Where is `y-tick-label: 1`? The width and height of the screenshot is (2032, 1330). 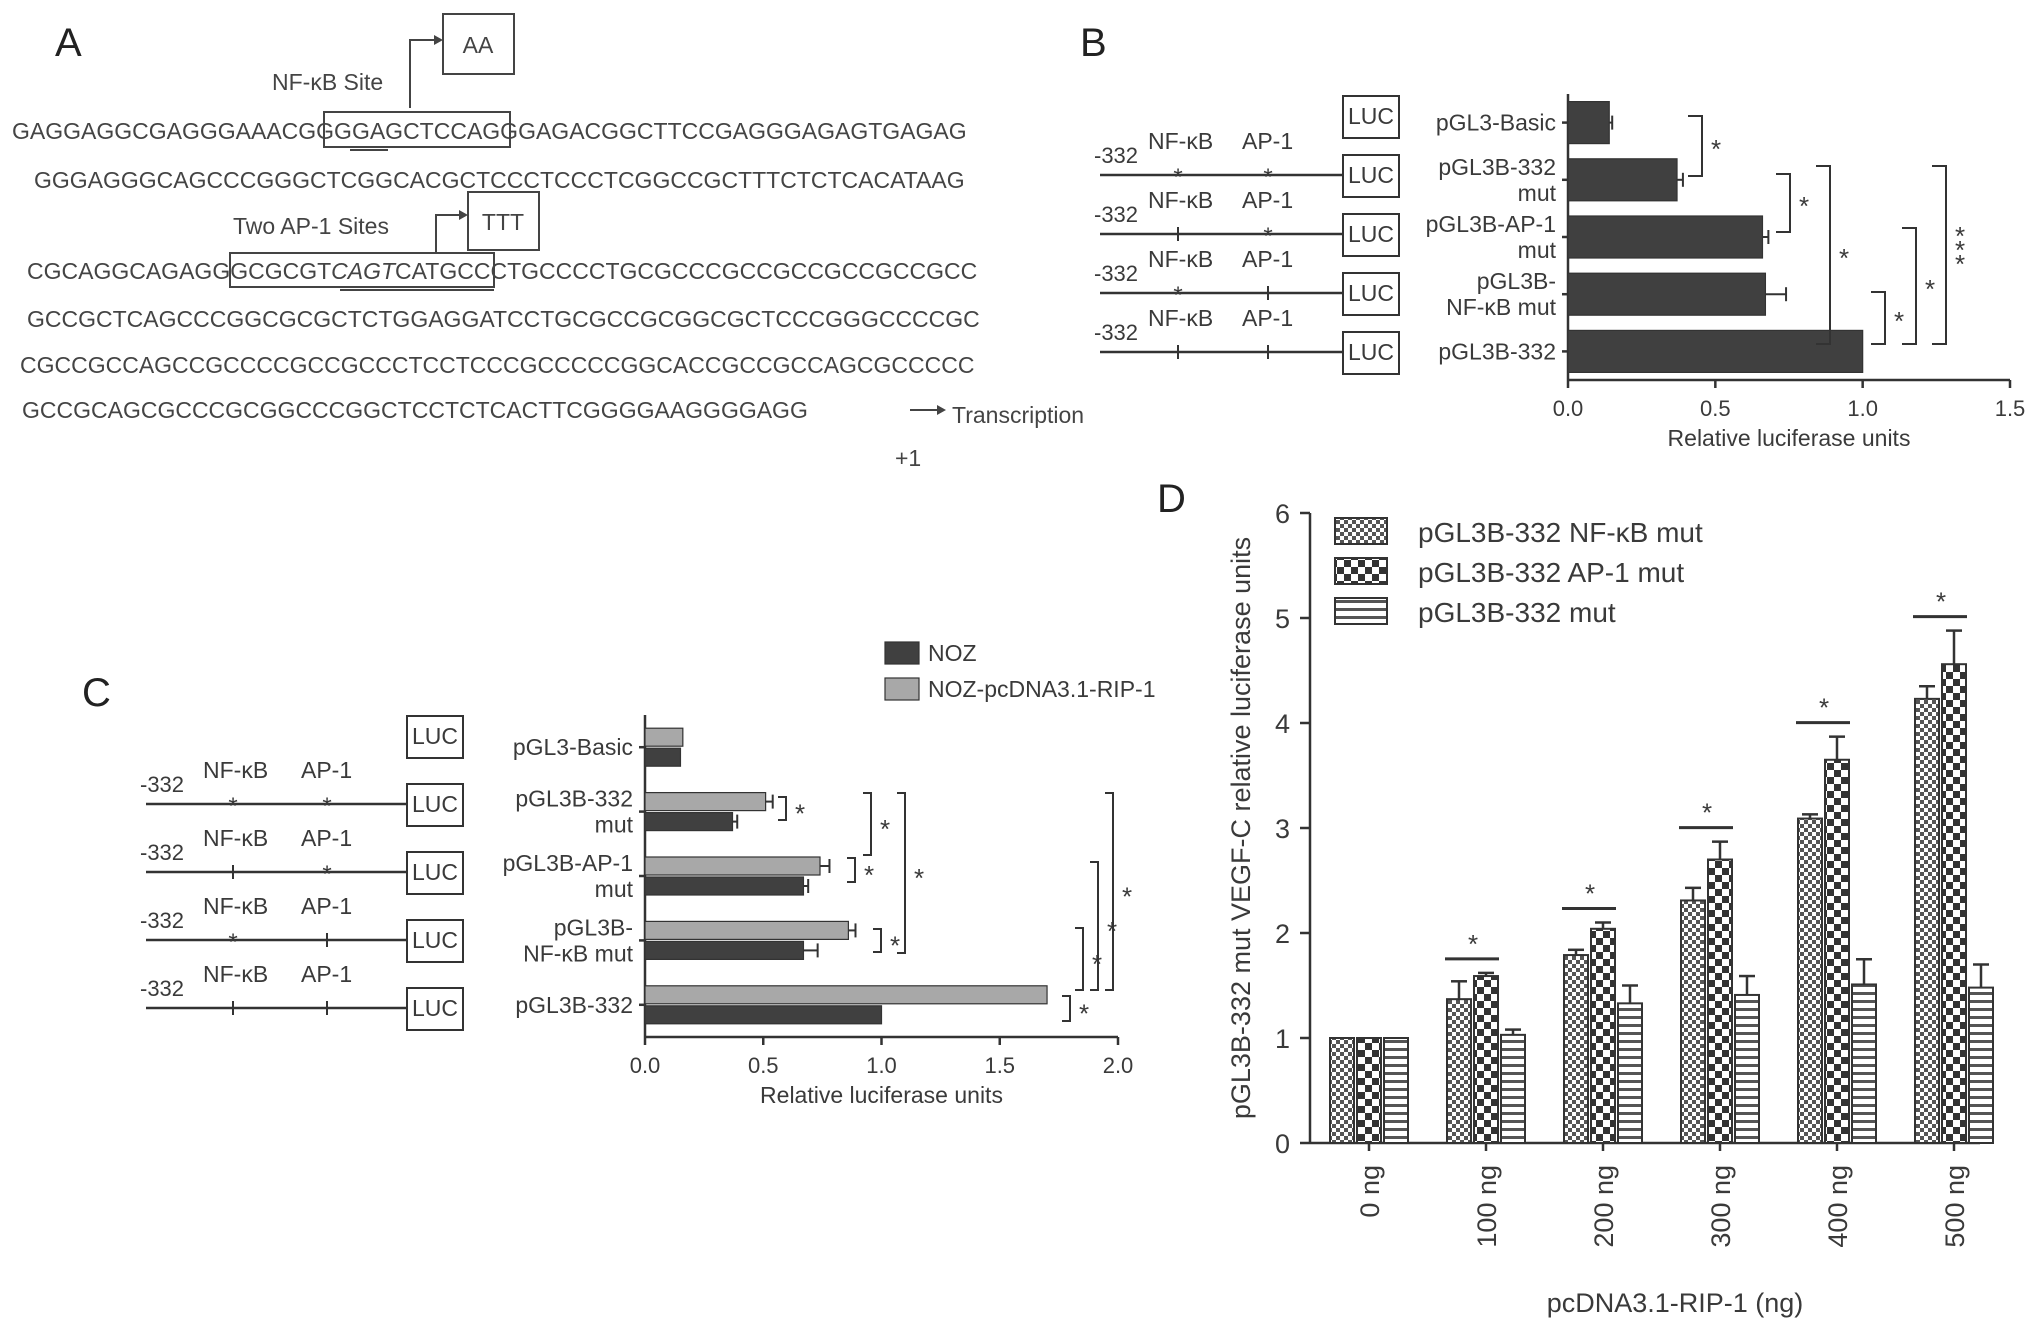 y-tick-label: 1 is located at coordinates (1282, 1039).